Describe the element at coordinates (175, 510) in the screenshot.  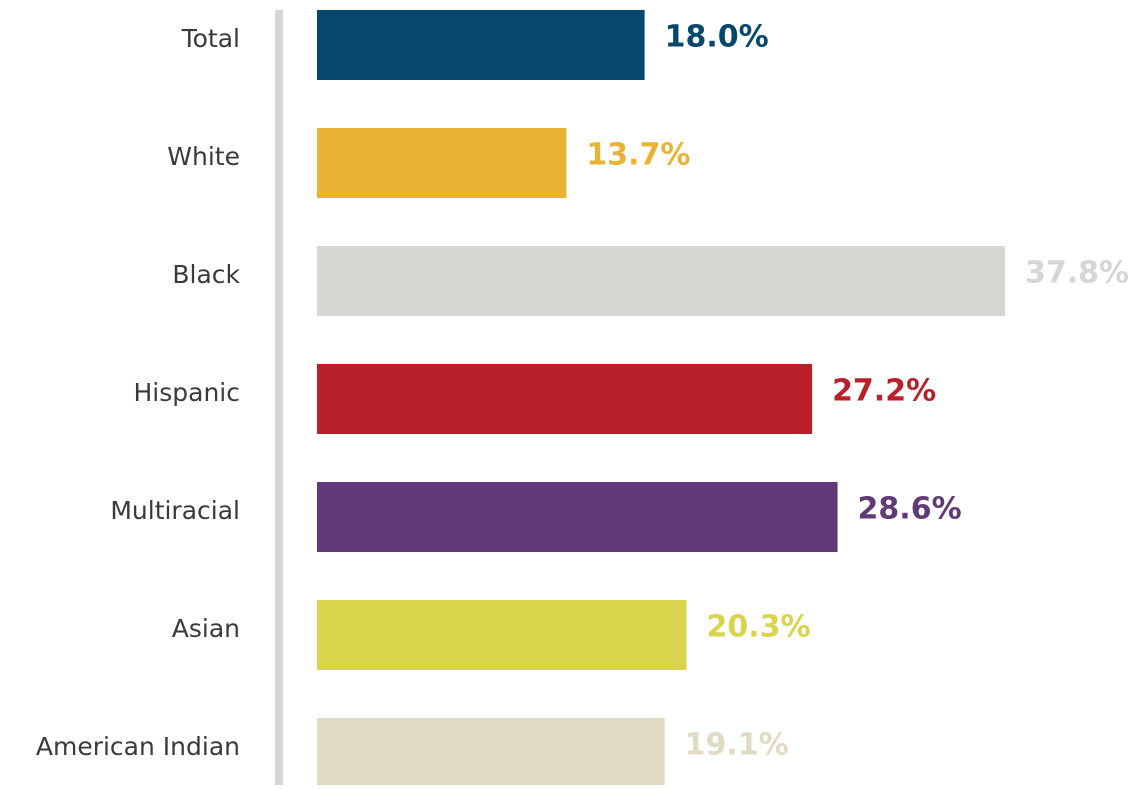
I see `category-label: Multiracial` at that location.